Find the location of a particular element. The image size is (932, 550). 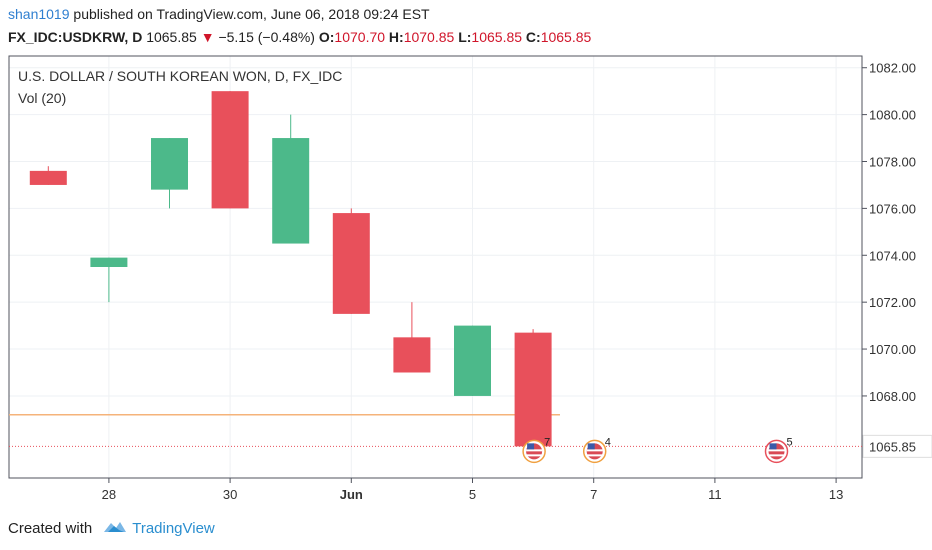

price-tick-label: 1080.00 is located at coordinates (892, 115).